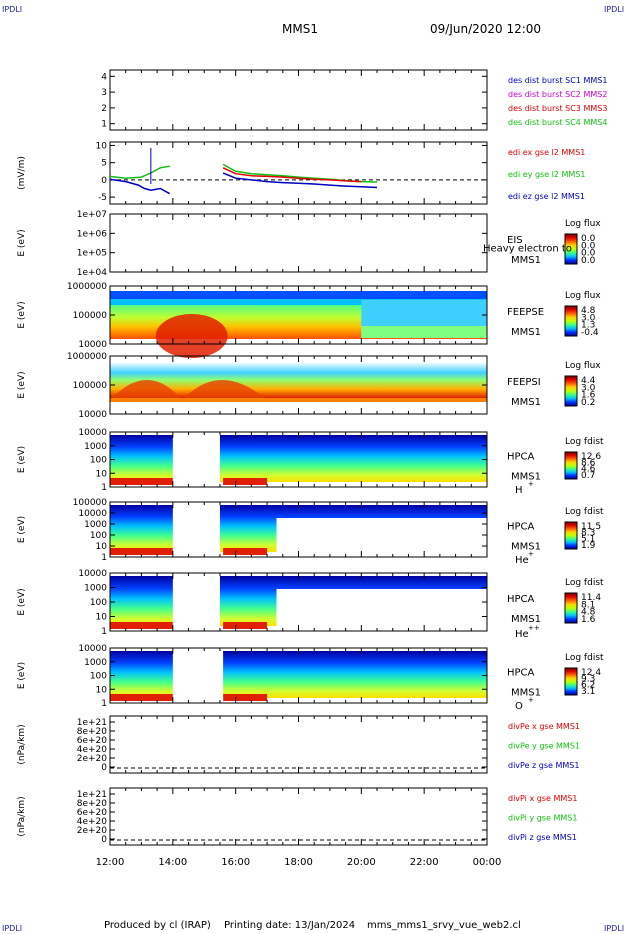  Describe the element at coordinates (92, 795) in the screenshot. I see `y-tick-label: 1e+21` at that location.